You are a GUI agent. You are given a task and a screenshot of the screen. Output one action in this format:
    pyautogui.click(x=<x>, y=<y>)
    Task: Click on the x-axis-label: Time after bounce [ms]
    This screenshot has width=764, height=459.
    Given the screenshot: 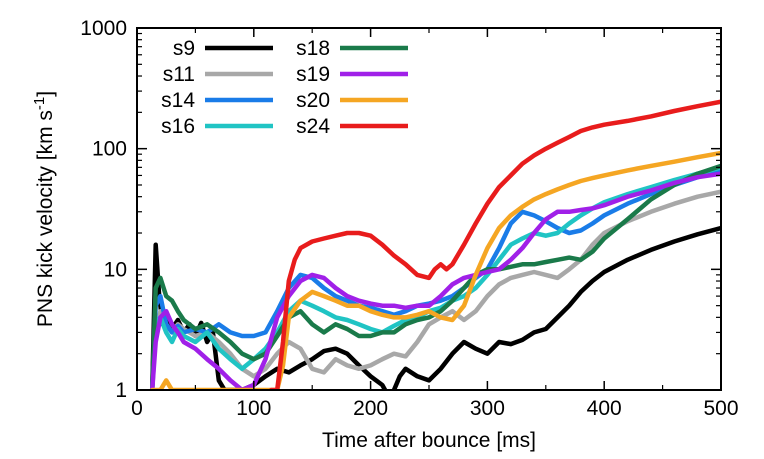 What is the action you would take?
    pyautogui.click(x=429, y=440)
    